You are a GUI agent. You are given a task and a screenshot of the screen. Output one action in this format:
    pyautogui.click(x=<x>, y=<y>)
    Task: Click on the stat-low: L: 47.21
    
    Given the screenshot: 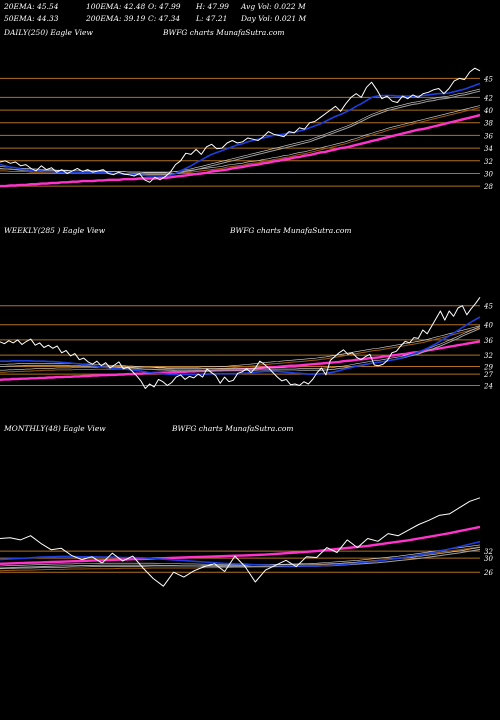 What is the action you would take?
    pyautogui.click(x=211, y=18)
    